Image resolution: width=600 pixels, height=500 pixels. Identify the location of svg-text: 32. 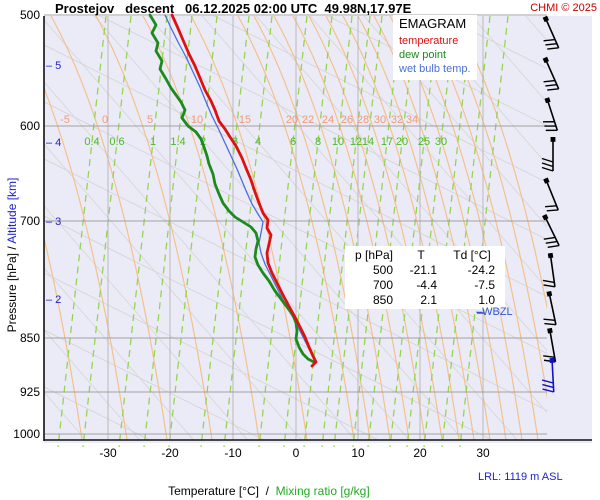
(397, 120).